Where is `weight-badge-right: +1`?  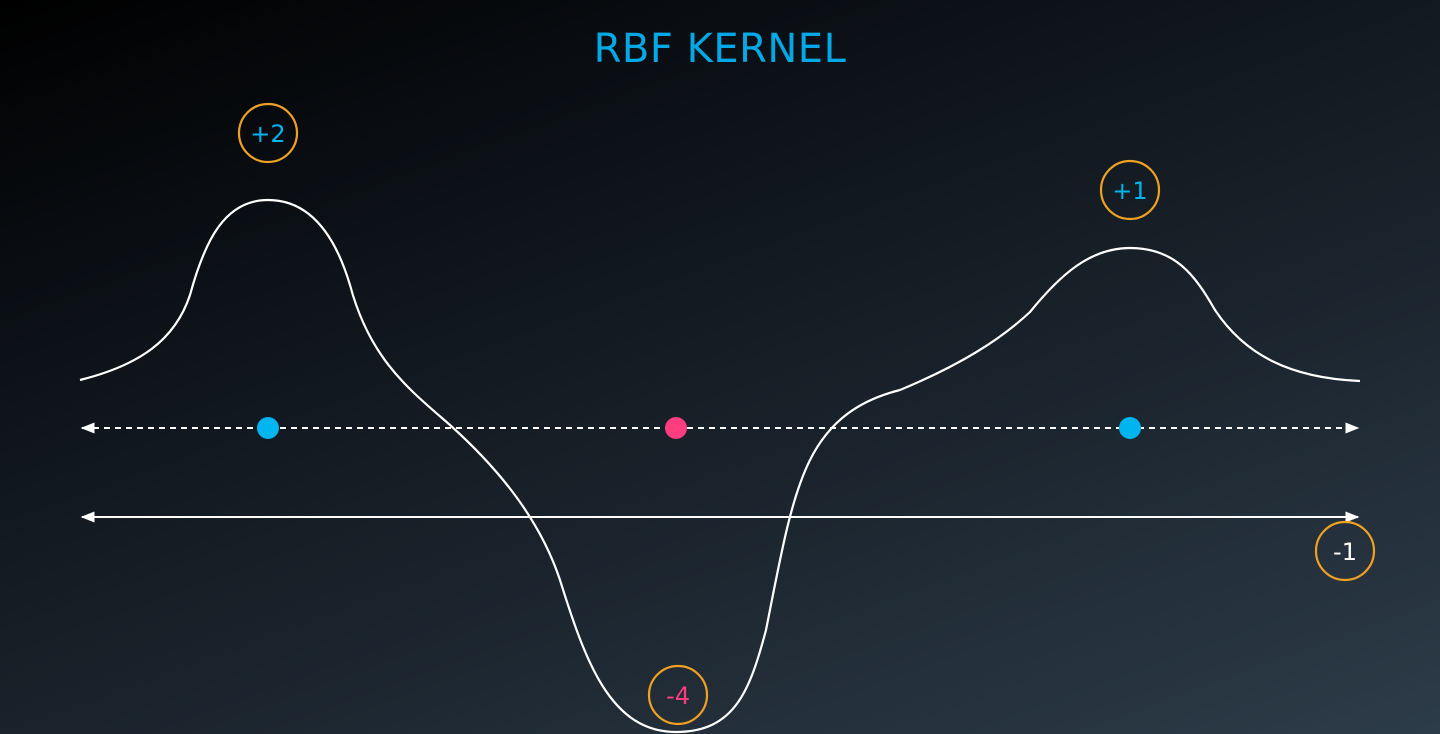
weight-badge-right: +1 is located at coordinates (1130, 190).